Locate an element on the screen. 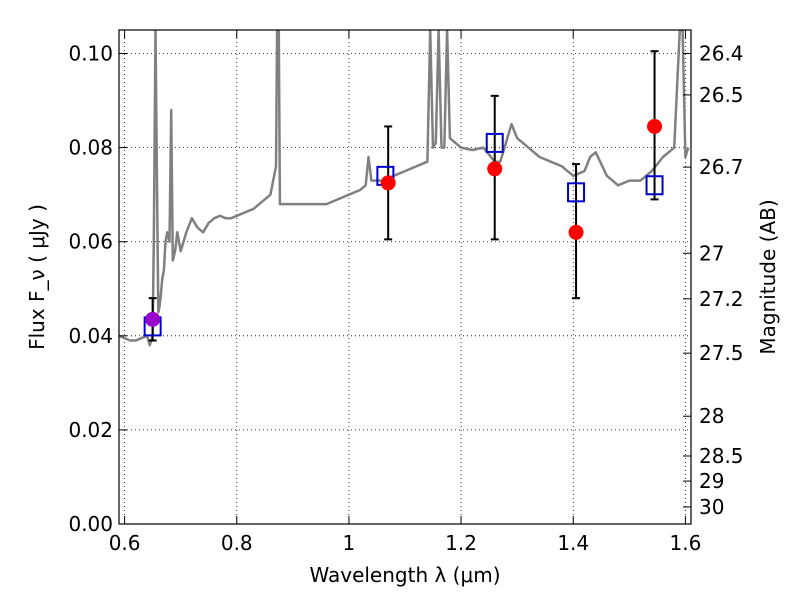  mag-tick-label: 29 is located at coordinates (711, 481).